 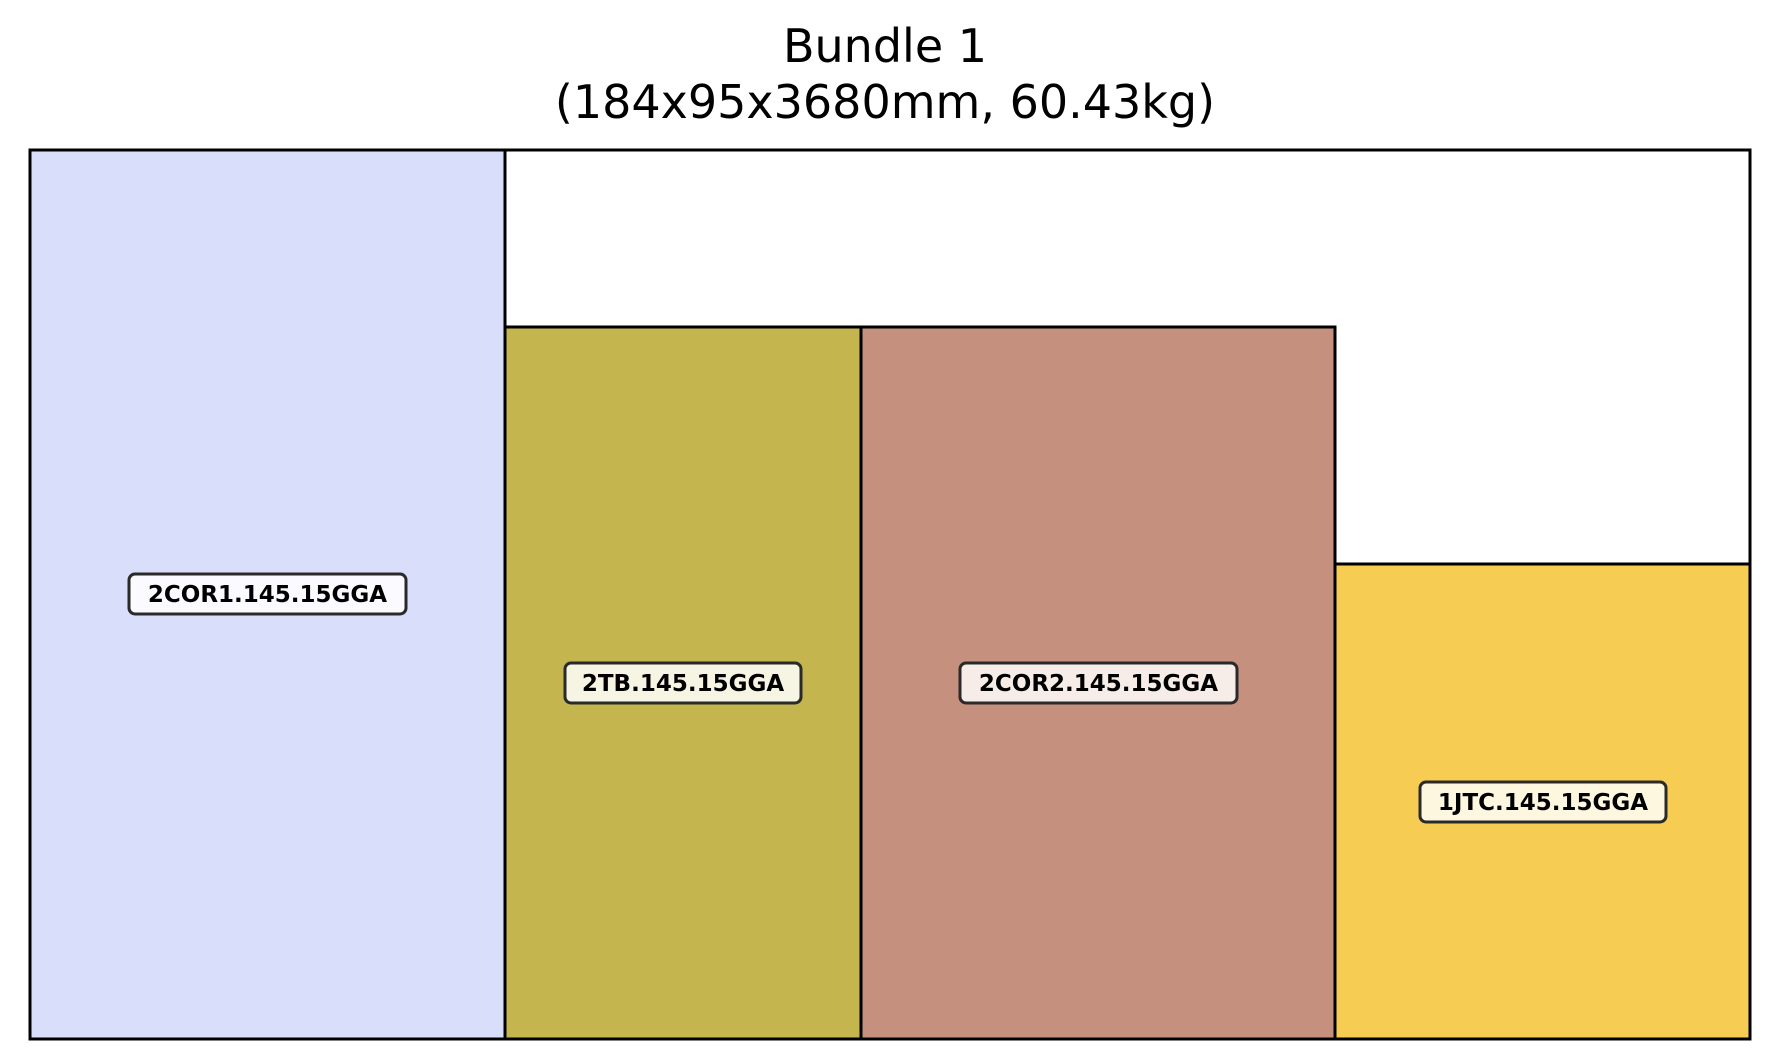 I want to click on piece-2cor2-label: 2COR2.145.15GGA, so click(x=1098, y=684).